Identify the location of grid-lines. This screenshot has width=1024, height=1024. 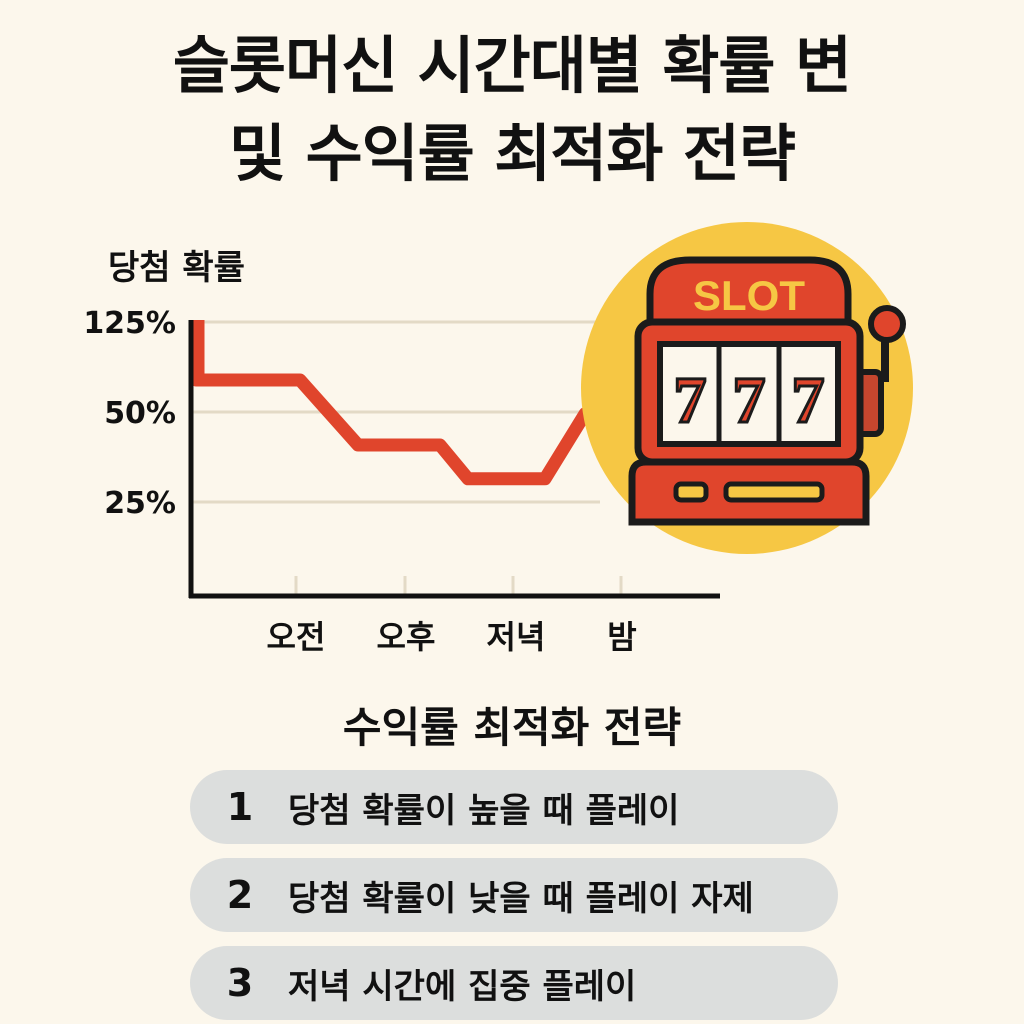
(396, 412).